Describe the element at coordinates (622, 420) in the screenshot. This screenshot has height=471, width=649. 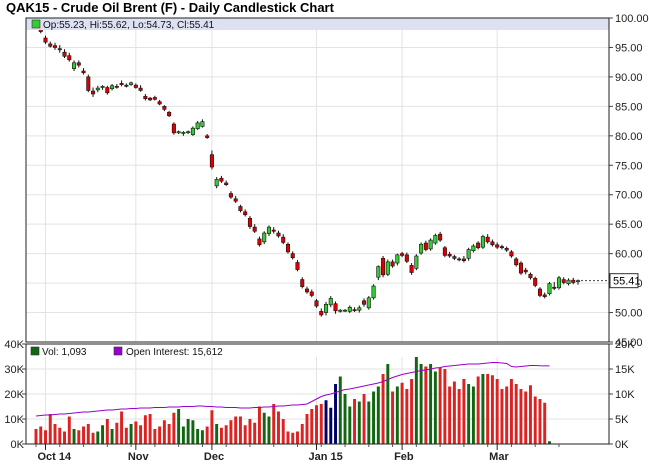
I see `volume-right-tick-label: 5K` at that location.